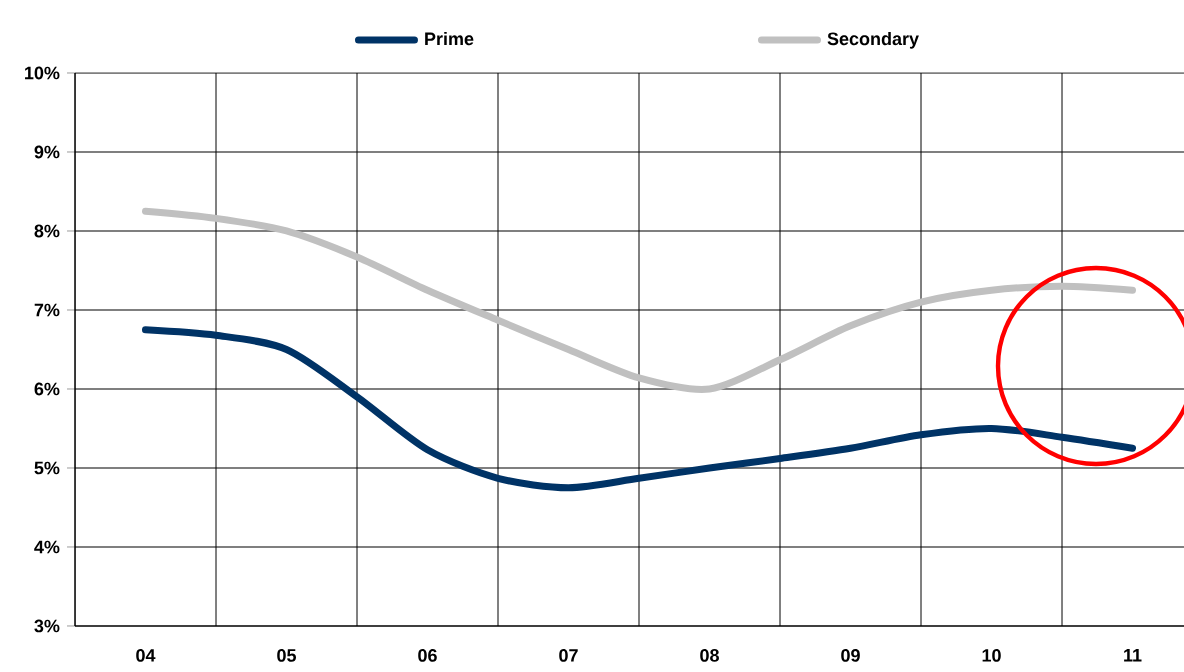 This screenshot has width=1184, height=672. What do you see at coordinates (850, 655) in the screenshot?
I see `x-tick-label: 09` at bounding box center [850, 655].